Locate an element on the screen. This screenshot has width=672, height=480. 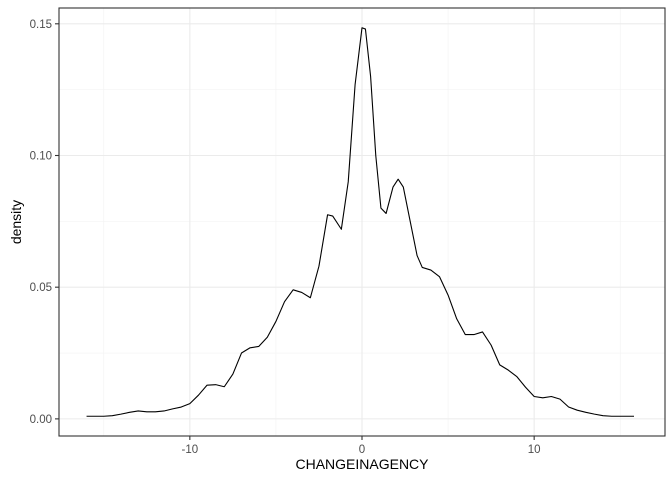
y-tick-label: 0.15 is located at coordinates (41, 25).